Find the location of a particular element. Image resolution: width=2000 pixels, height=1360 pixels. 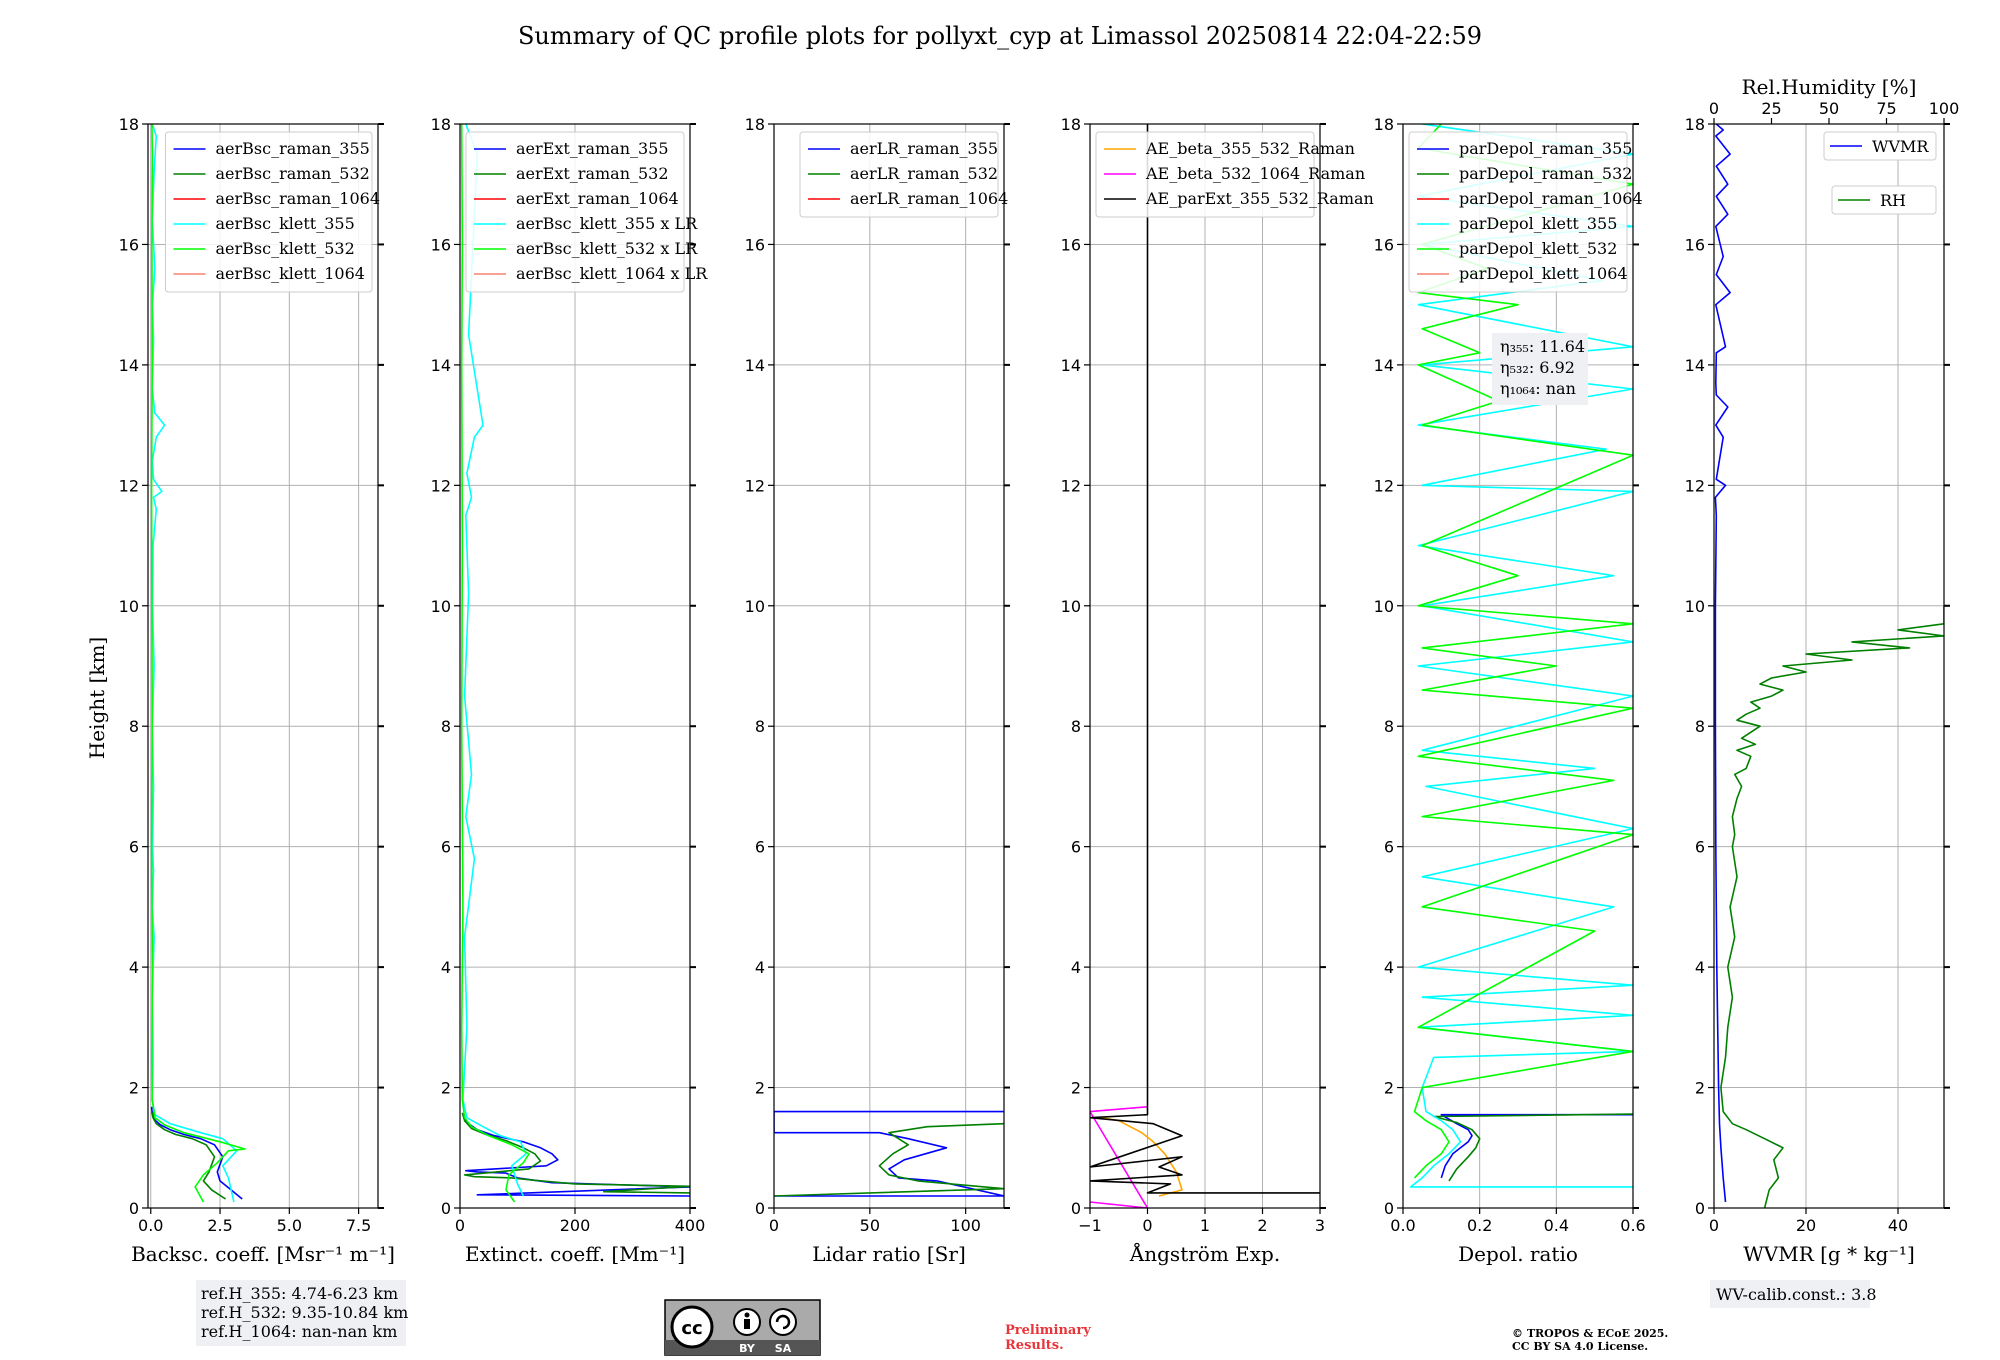

cc-license-badge: cc BY SA is located at coordinates (742, 1327).